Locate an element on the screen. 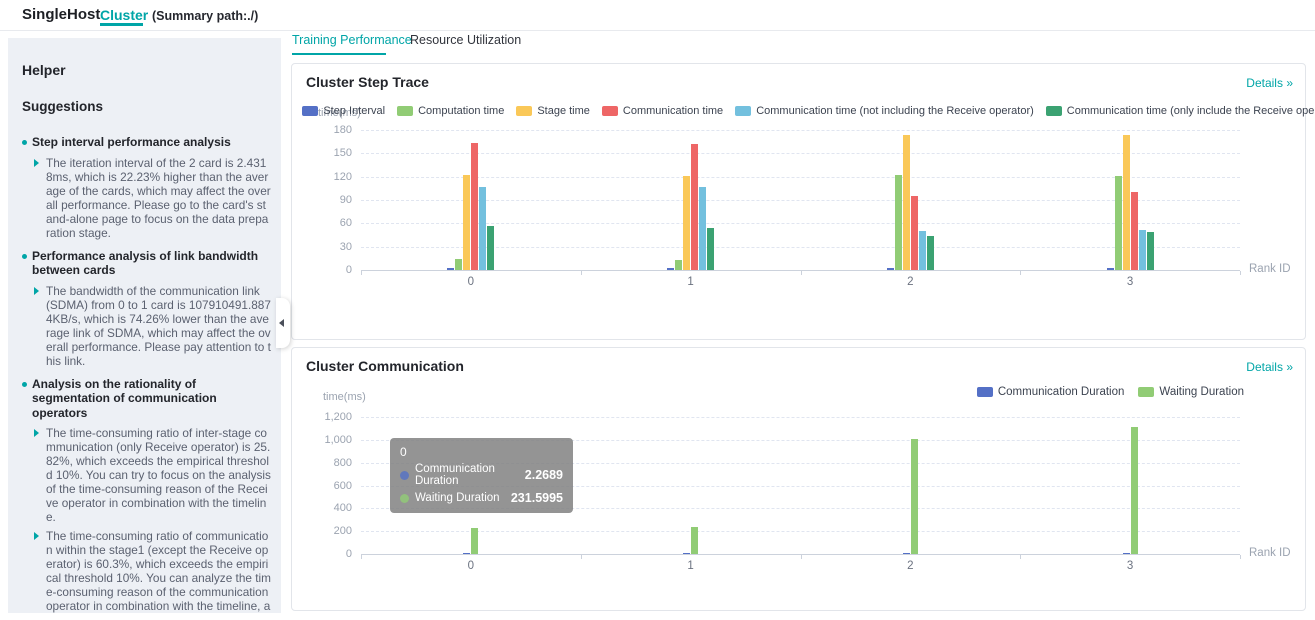 This screenshot has height=620, width=1315. top-navbar: SingleHost Cluster (Summary path:./) is located at coordinates (657, 15).